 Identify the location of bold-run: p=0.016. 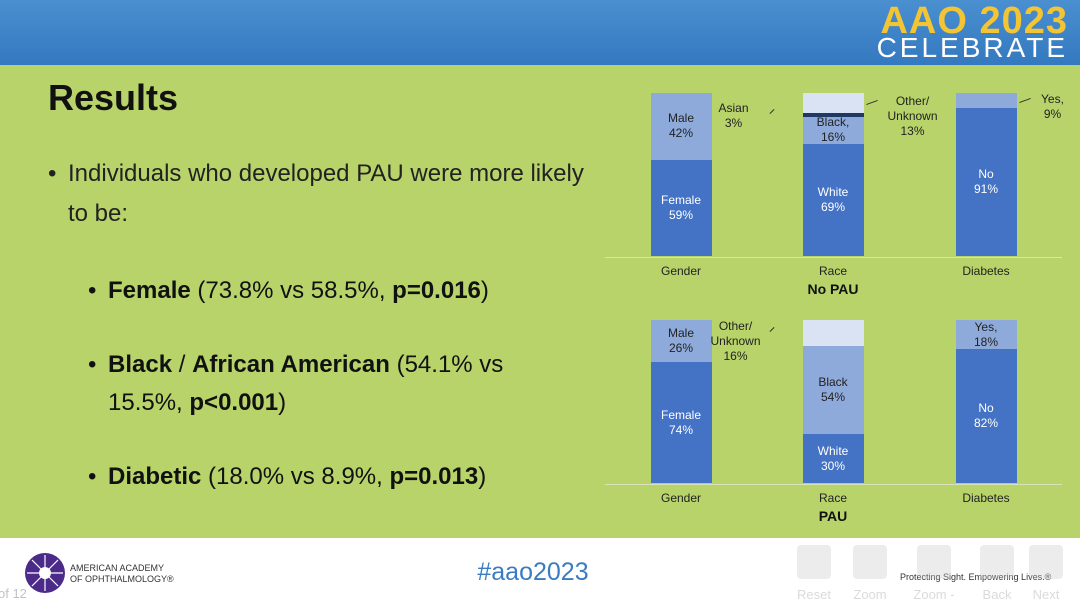
(436, 290).